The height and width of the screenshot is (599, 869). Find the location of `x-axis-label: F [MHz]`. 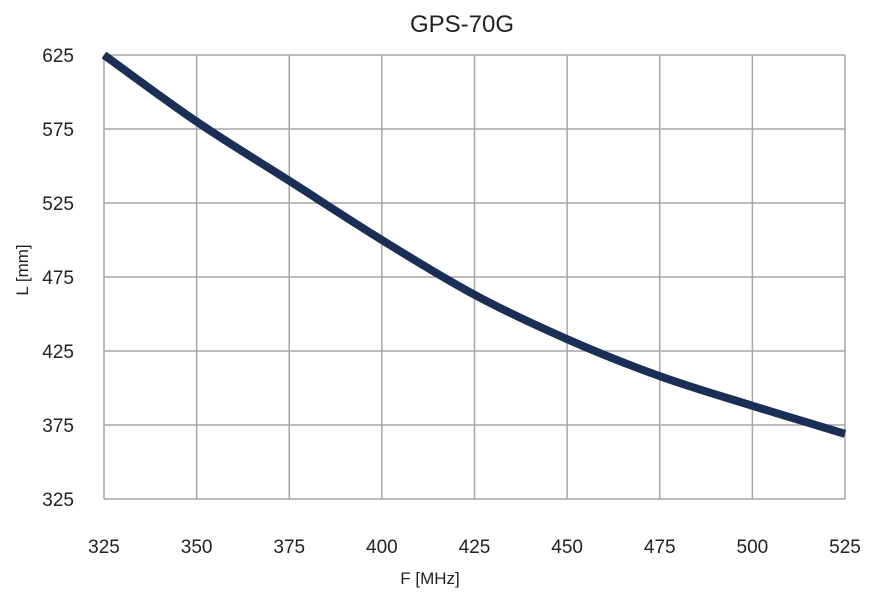

x-axis-label: F [MHz] is located at coordinates (430, 578).